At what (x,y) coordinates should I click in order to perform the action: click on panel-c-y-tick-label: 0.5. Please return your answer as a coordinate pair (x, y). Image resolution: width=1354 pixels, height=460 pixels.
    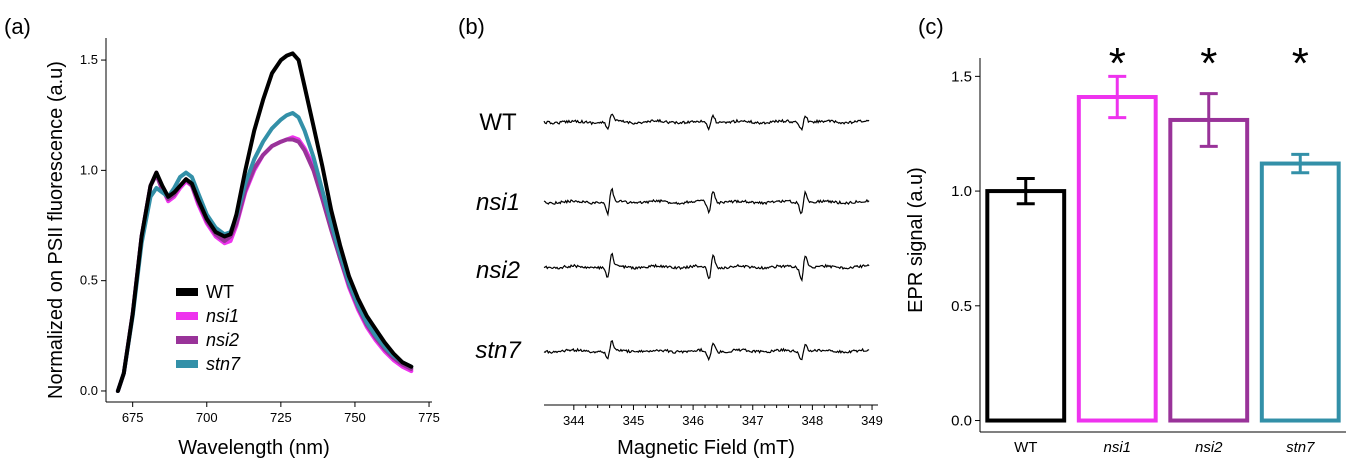
    Looking at the image, I should click on (961, 306).